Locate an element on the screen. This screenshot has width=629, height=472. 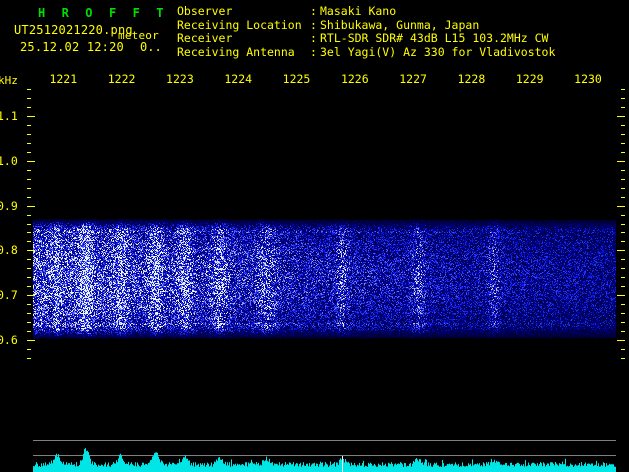
x-tick-label: 1228 is located at coordinates (471, 79).